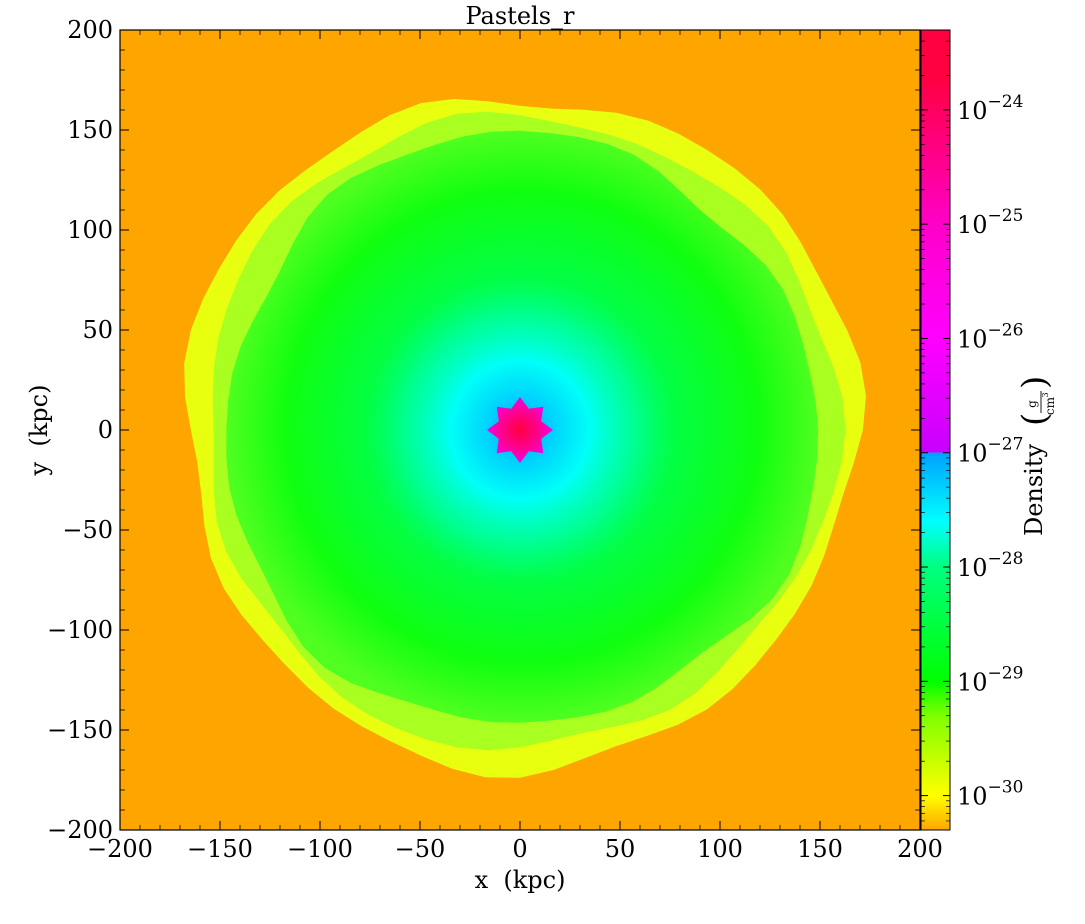 Image resolution: width=1085 pixels, height=924 pixels. I want to click on x-tick-label: −150, so click(220, 849).